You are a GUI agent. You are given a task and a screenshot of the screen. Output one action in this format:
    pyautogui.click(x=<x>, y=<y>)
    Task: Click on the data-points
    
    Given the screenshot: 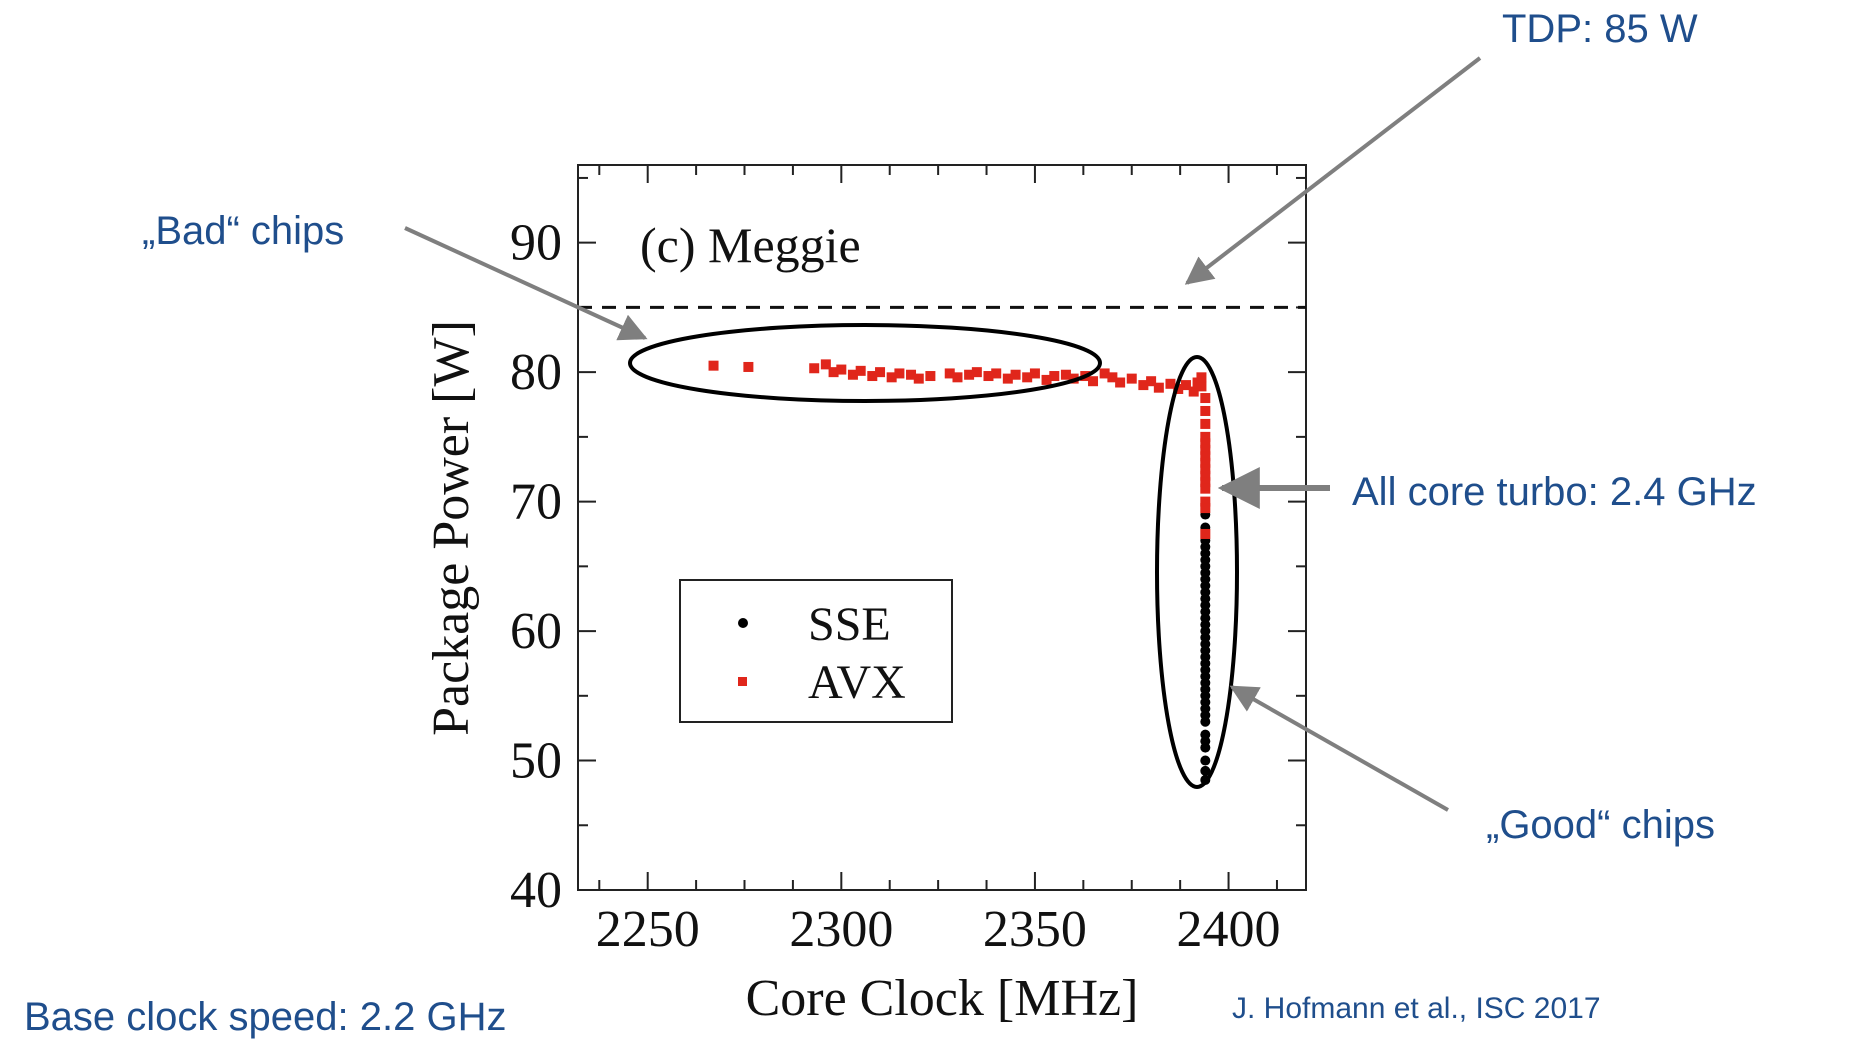 What is the action you would take?
    pyautogui.click(x=959, y=572)
    